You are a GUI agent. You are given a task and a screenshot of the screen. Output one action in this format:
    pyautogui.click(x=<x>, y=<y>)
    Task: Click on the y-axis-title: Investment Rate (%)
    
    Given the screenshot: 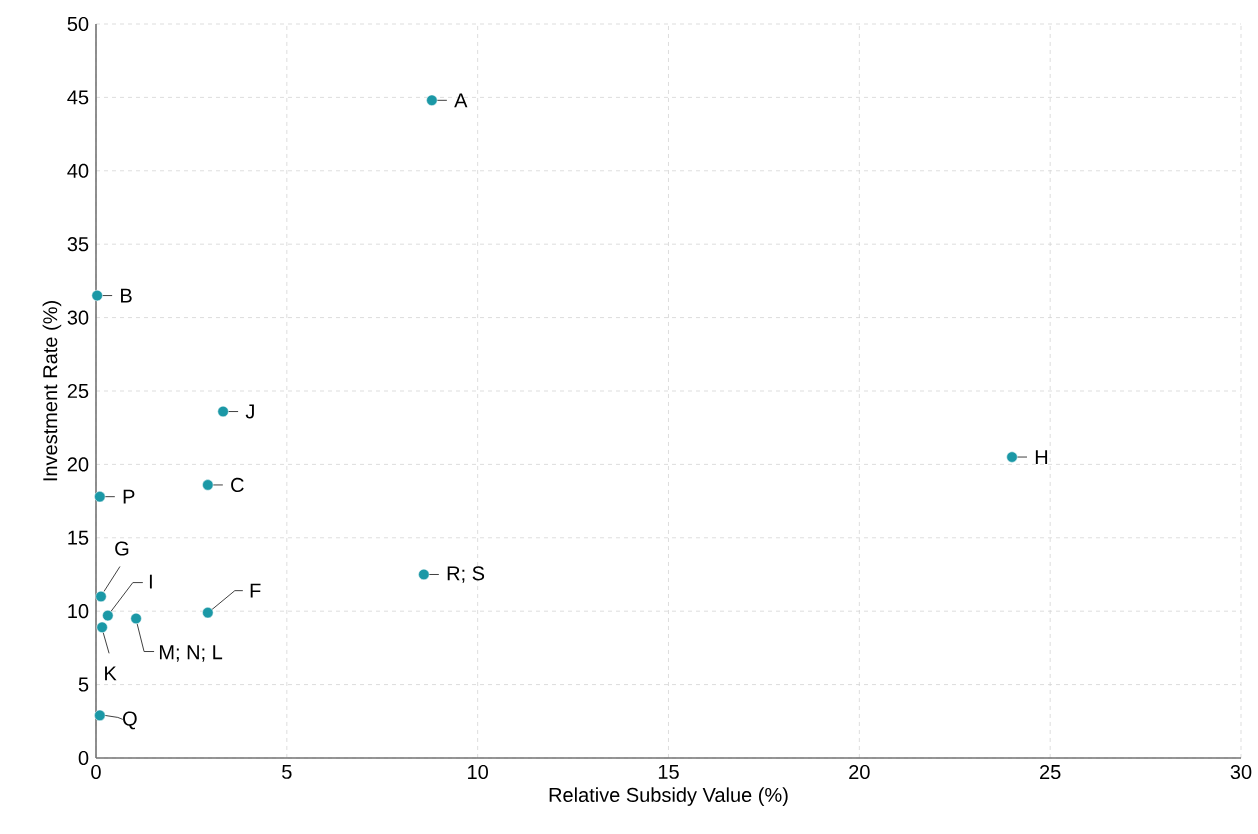 What is the action you would take?
    pyautogui.click(x=52, y=391)
    